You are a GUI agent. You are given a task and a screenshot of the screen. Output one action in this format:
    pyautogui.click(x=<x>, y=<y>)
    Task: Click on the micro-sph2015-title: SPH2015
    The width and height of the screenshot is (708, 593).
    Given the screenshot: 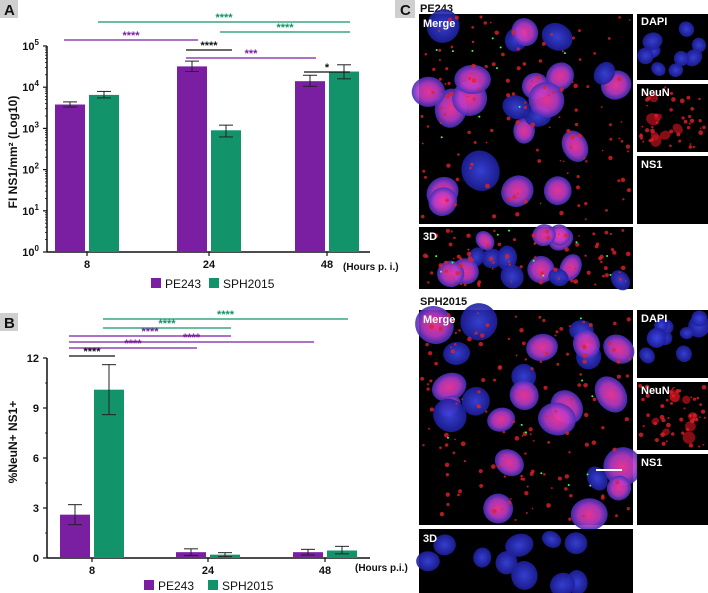 What is the action you would take?
    pyautogui.click(x=443, y=302)
    